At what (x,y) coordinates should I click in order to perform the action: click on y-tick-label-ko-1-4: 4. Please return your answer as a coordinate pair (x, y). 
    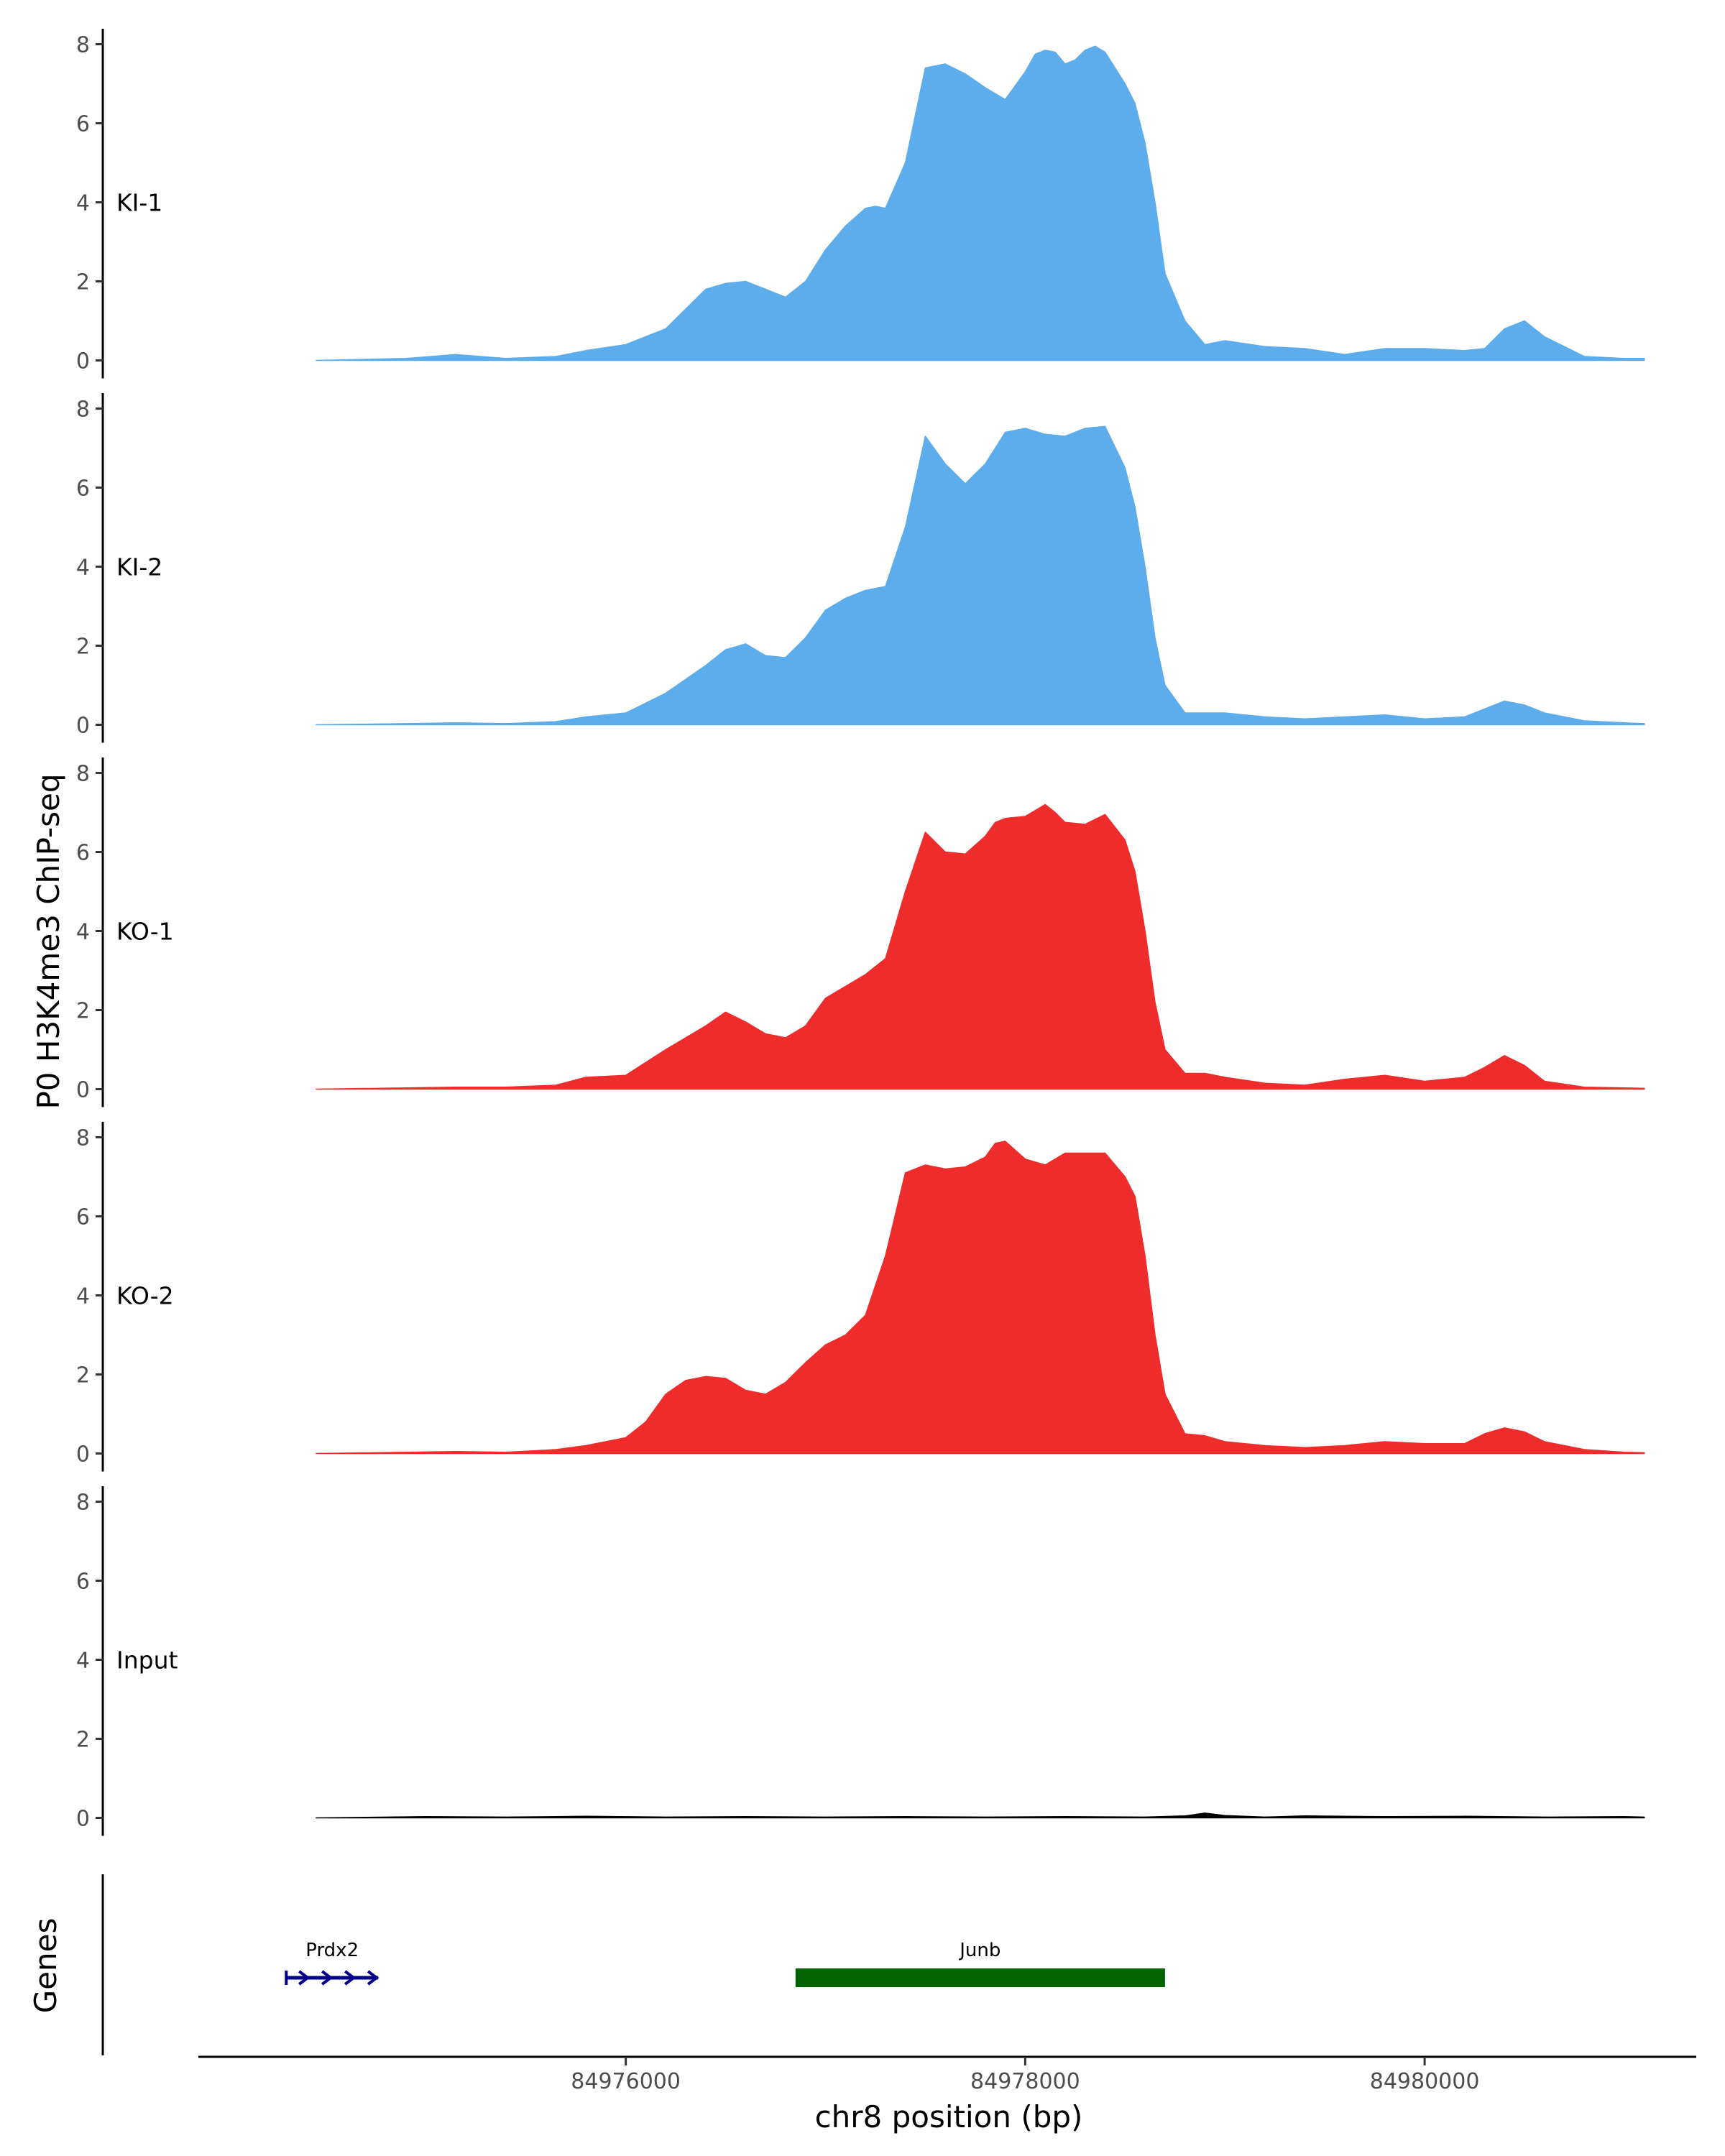
    Looking at the image, I should click on (83, 932).